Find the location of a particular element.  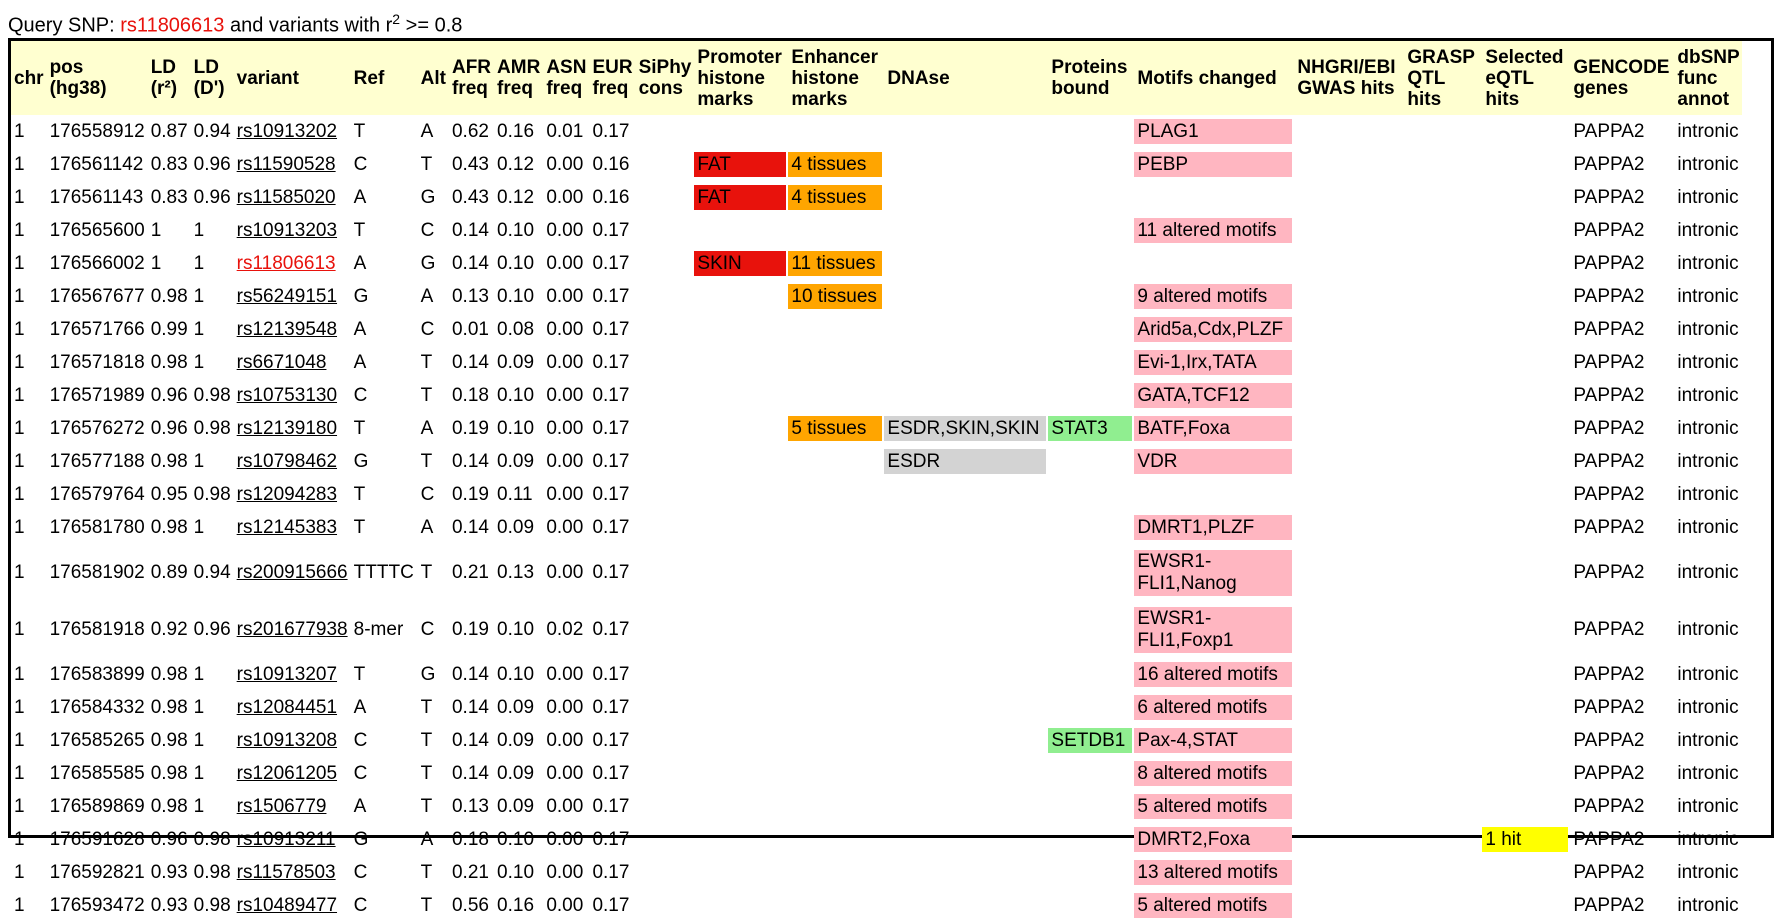

motifs-changed-cell: 5 altered motifs is located at coordinates (1214, 905).